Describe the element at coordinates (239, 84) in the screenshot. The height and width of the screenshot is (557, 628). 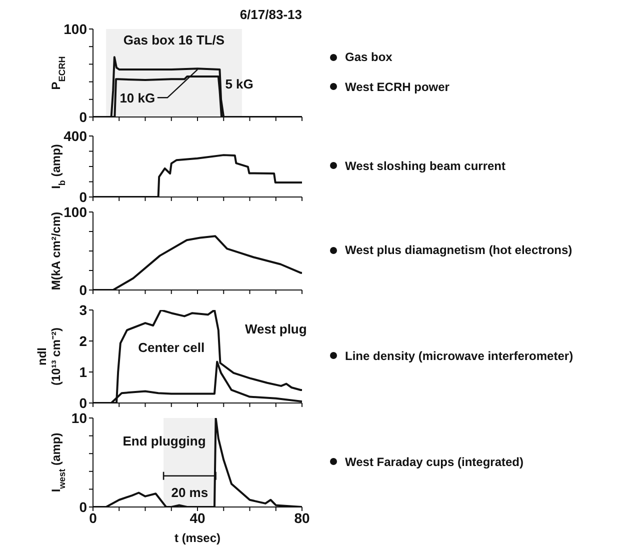
I see `legend-label: 5 kG` at that location.